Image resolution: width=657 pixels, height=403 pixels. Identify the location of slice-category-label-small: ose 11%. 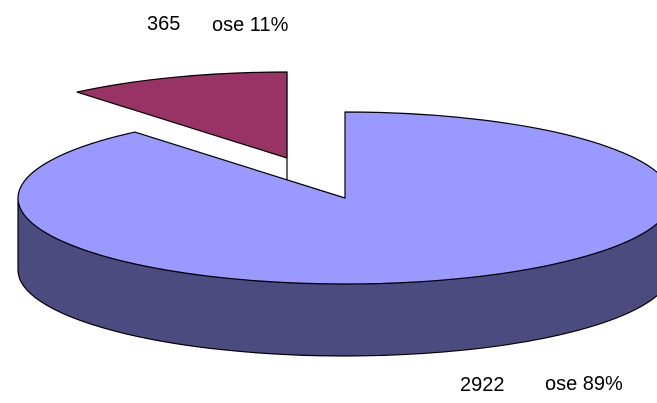
(250, 25).